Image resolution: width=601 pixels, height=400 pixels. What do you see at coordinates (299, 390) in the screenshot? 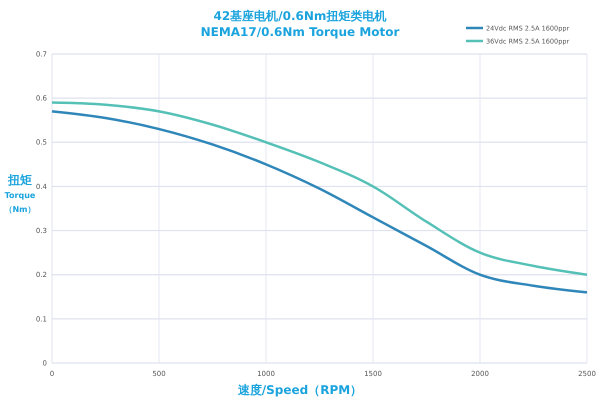
I see `x-axis-title: 速度/Speed（RPM）` at bounding box center [299, 390].